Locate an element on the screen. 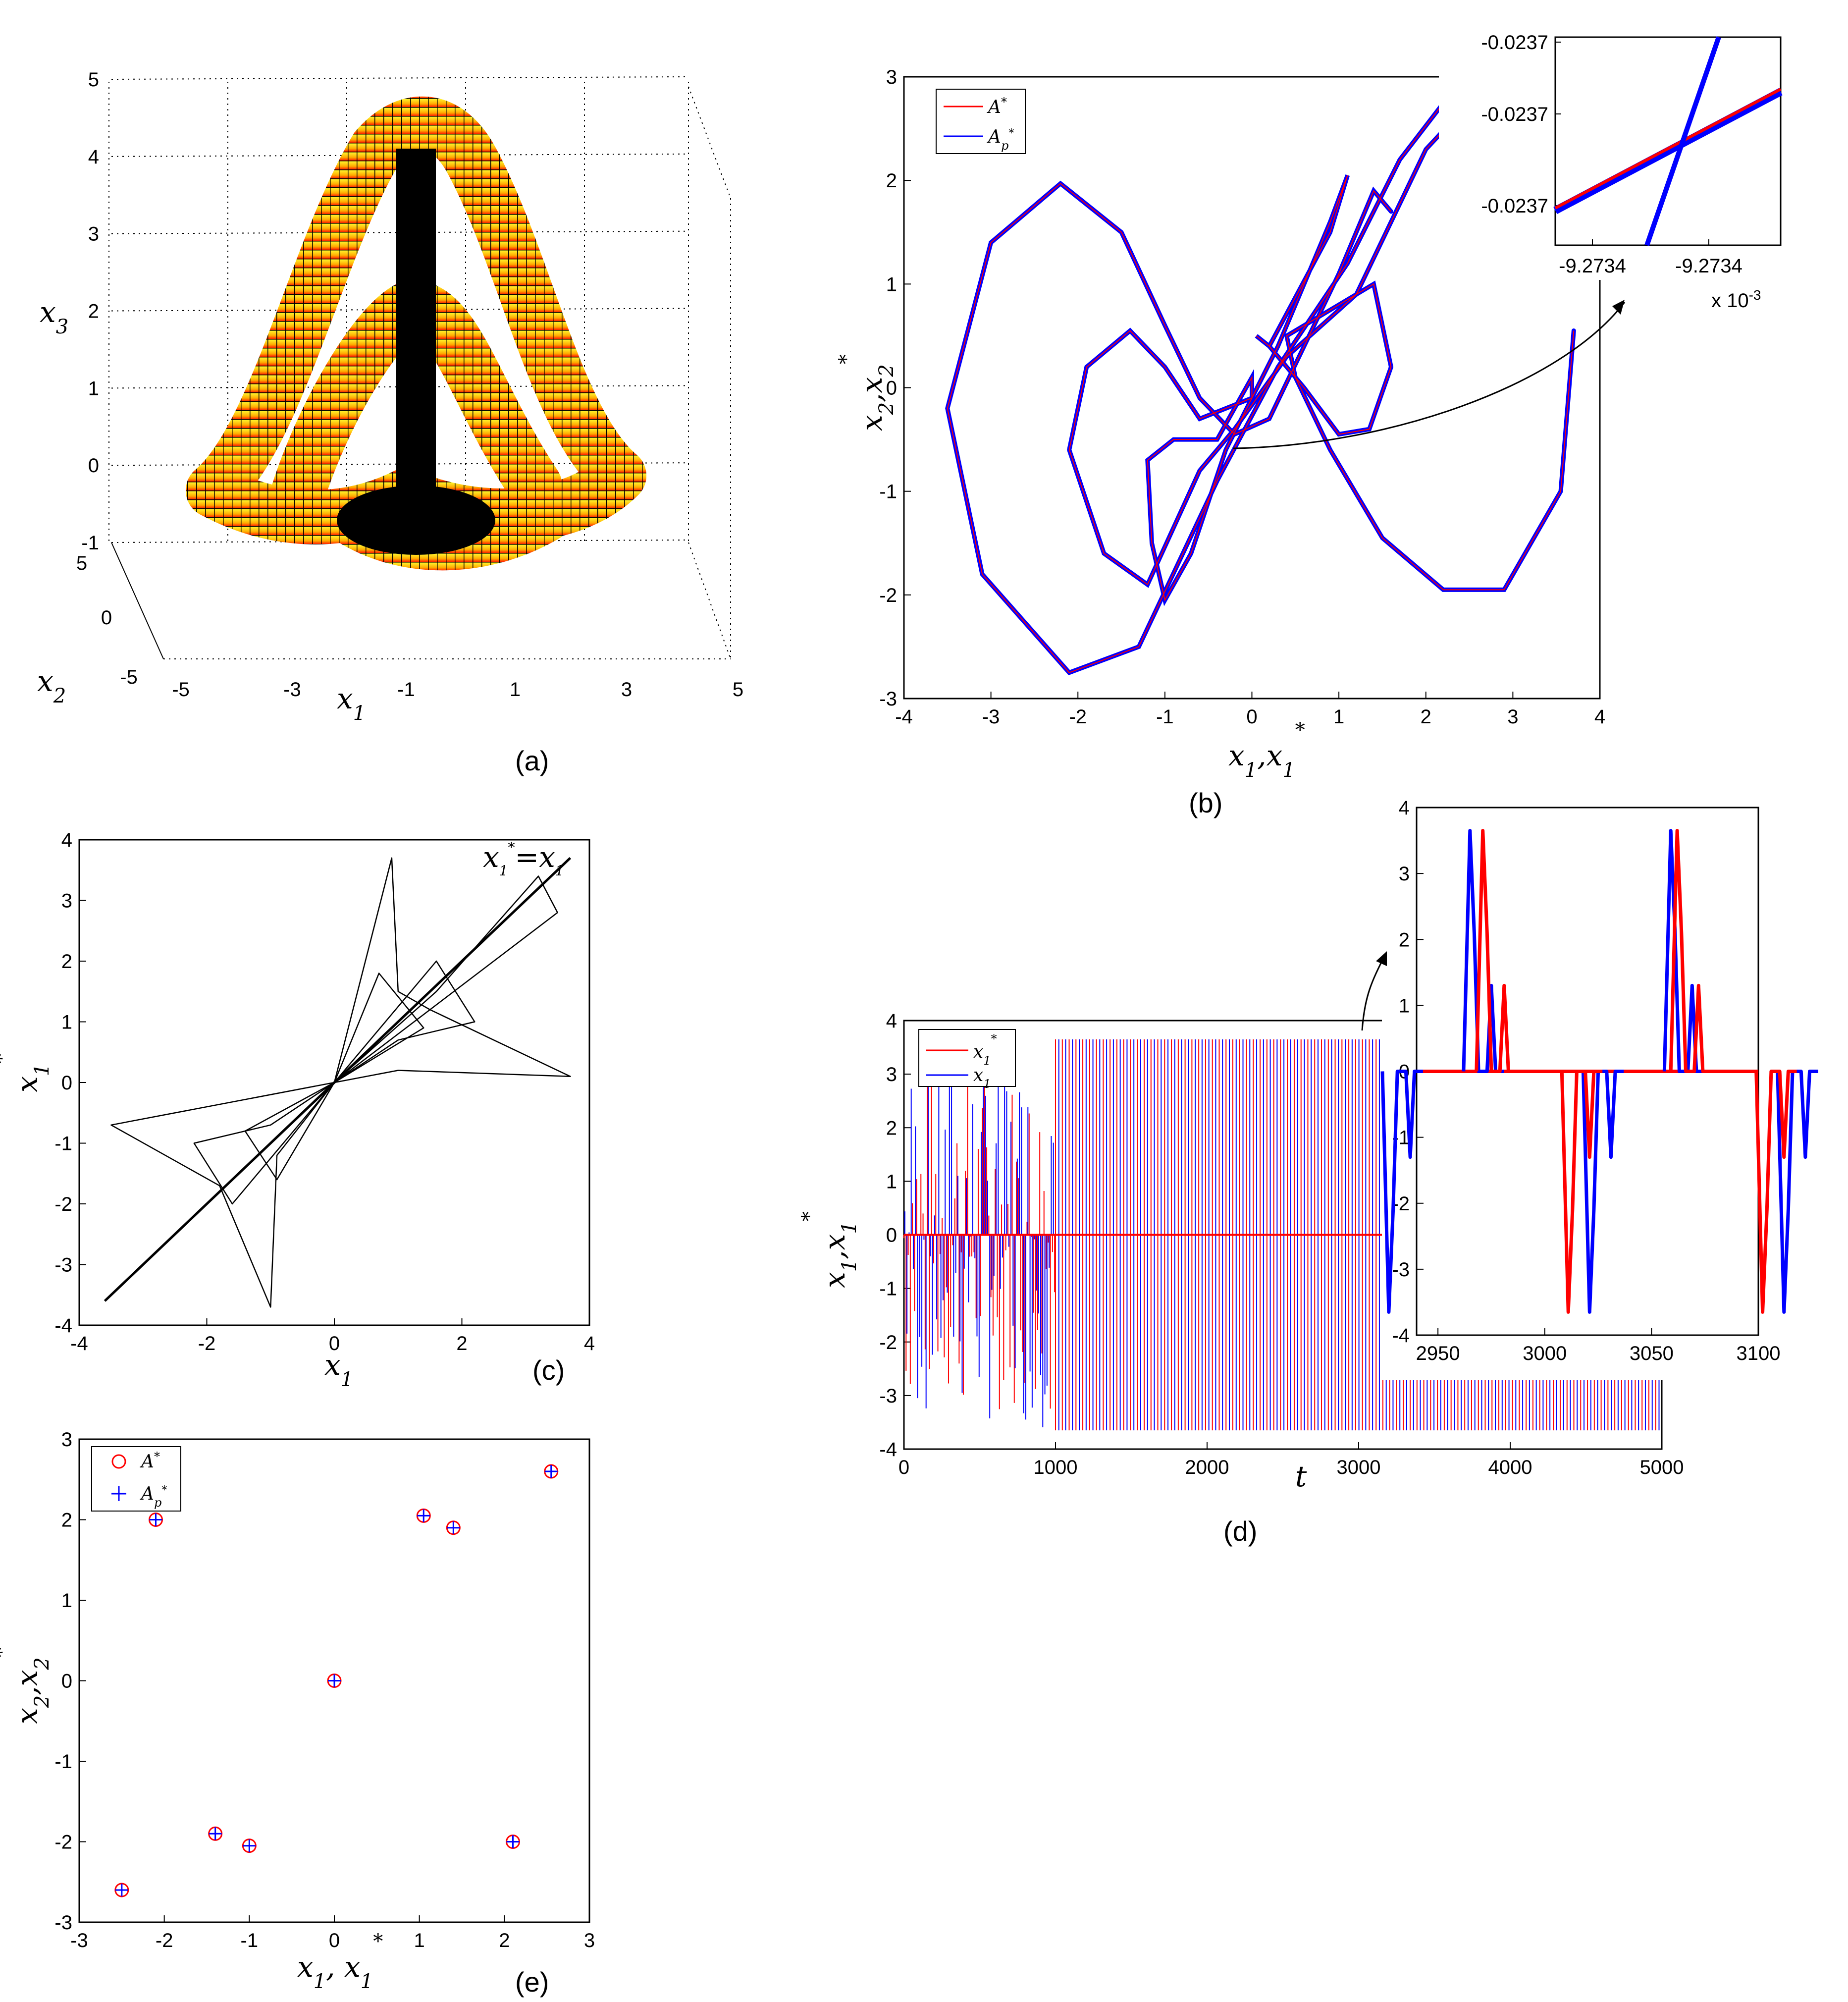 The image size is (1848, 2002). panel-b-inset-bg is located at coordinates (1610, 155).